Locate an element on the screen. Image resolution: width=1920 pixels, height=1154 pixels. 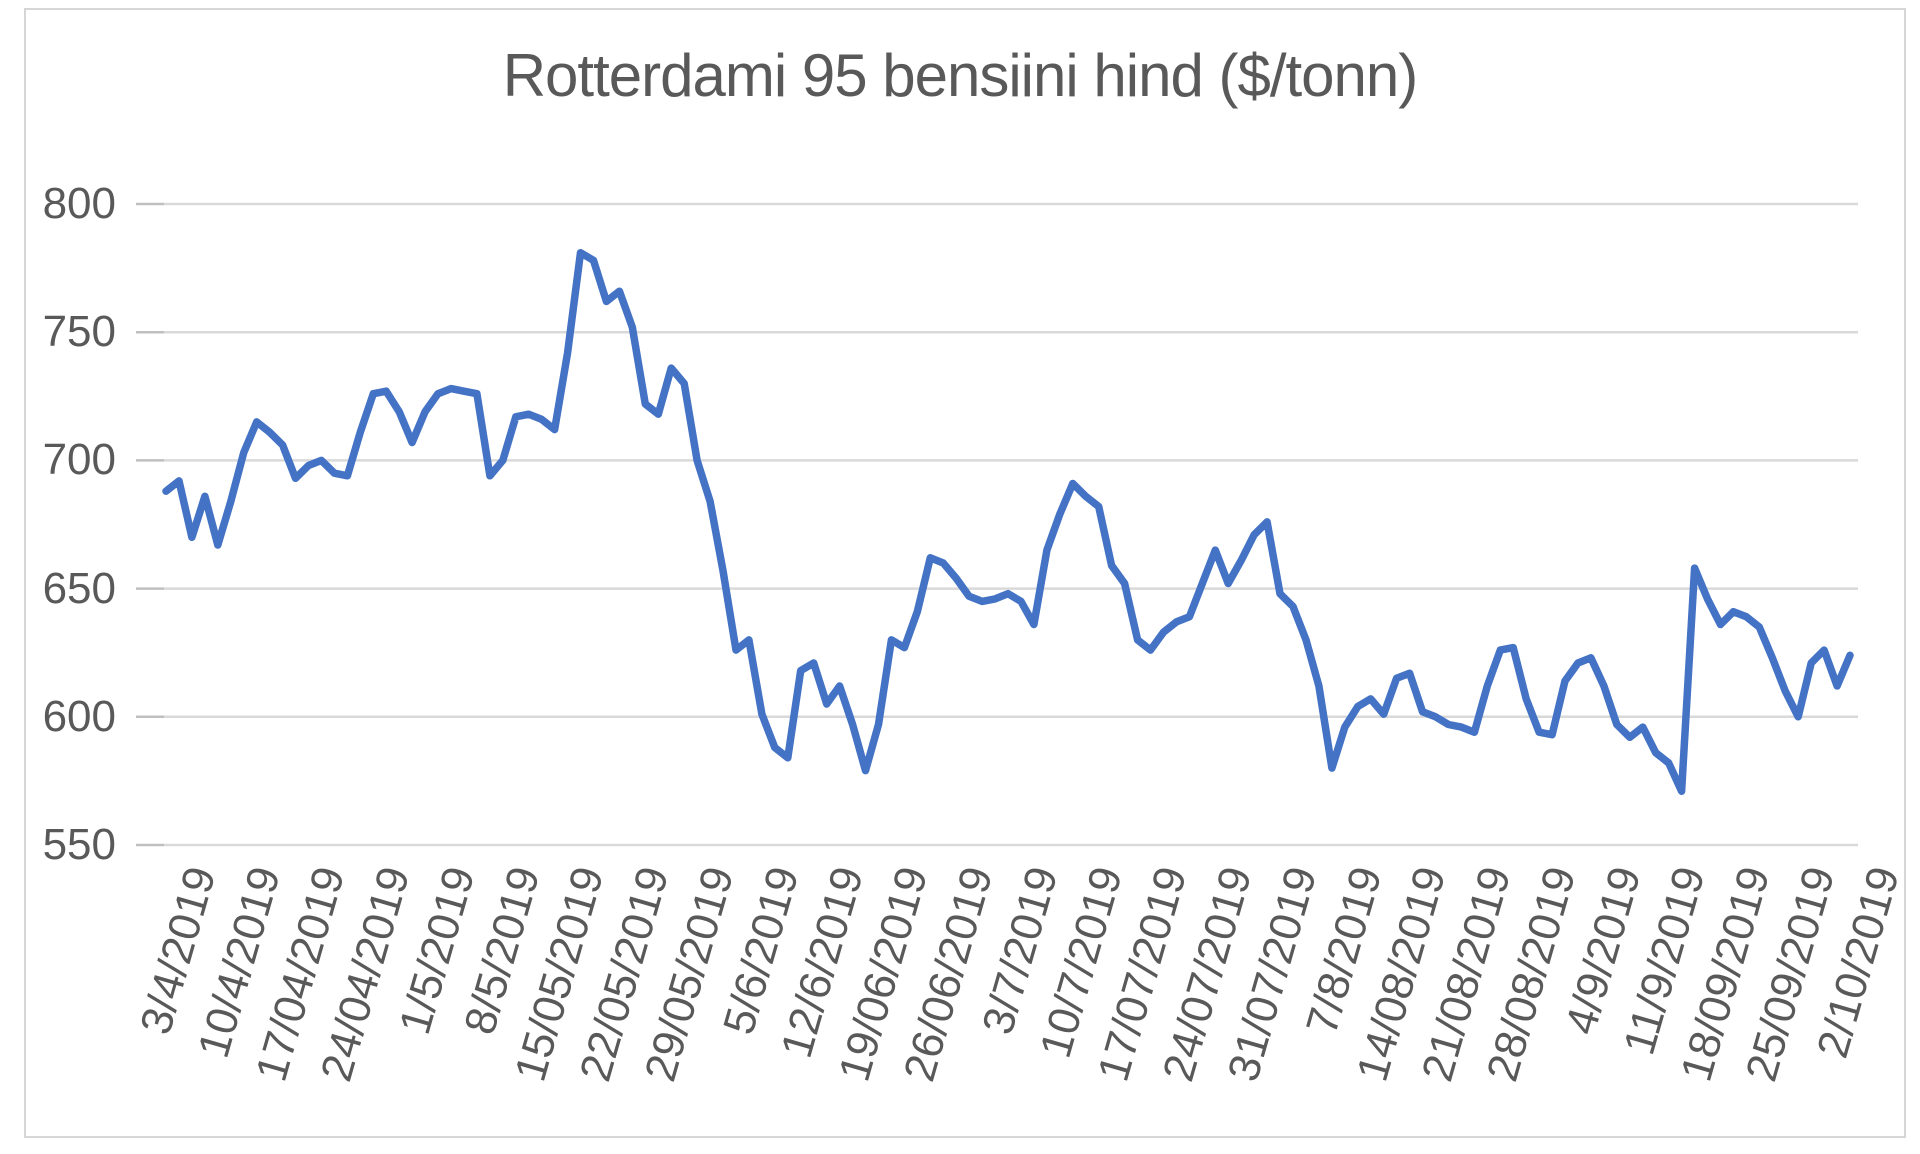
chart-title: Rotterdami 95 bensiini hind ($/tonn) is located at coordinates (960, 75).